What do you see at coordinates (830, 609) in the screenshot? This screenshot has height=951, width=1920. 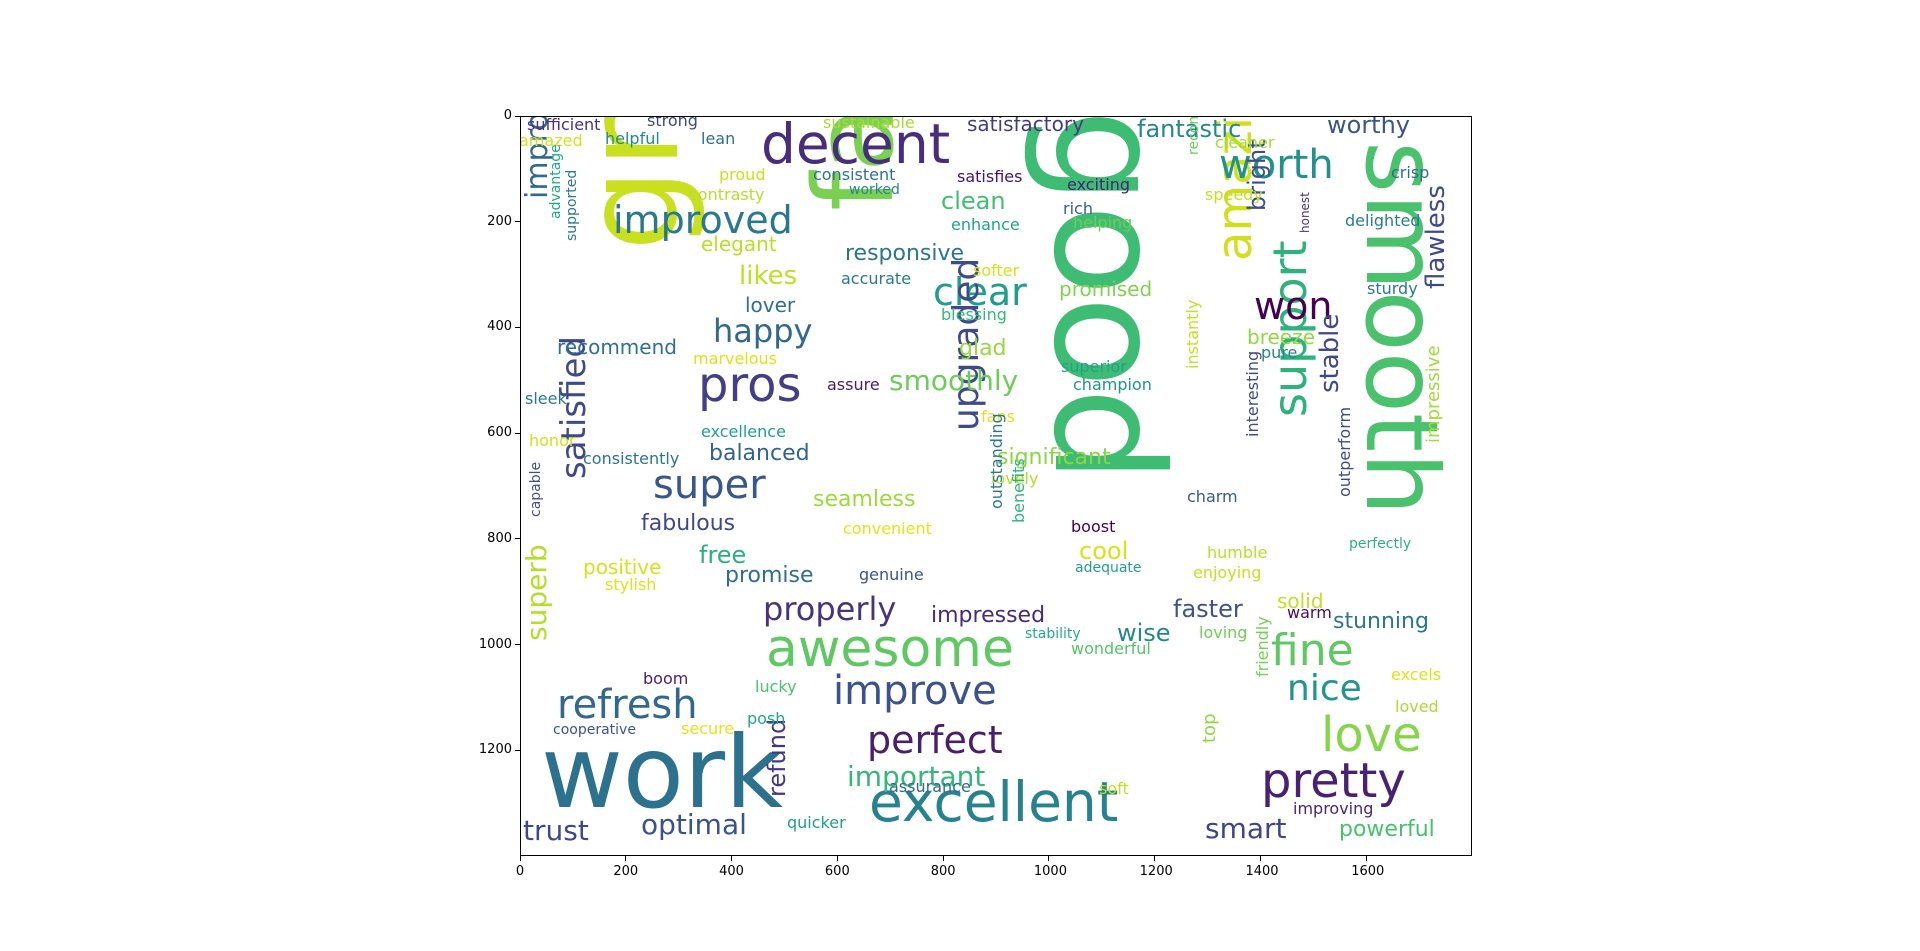 I see `word-properly: properly` at bounding box center [830, 609].